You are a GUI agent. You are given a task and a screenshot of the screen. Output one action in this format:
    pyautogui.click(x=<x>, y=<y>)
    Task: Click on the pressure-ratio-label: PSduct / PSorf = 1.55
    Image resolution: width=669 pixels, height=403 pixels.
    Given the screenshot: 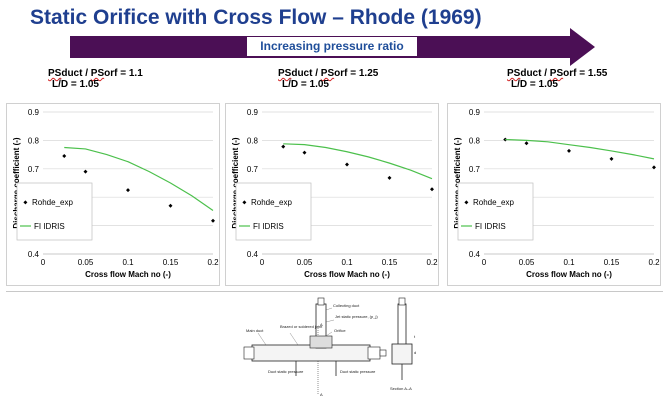 What is the action you would take?
    pyautogui.click(x=557, y=73)
    